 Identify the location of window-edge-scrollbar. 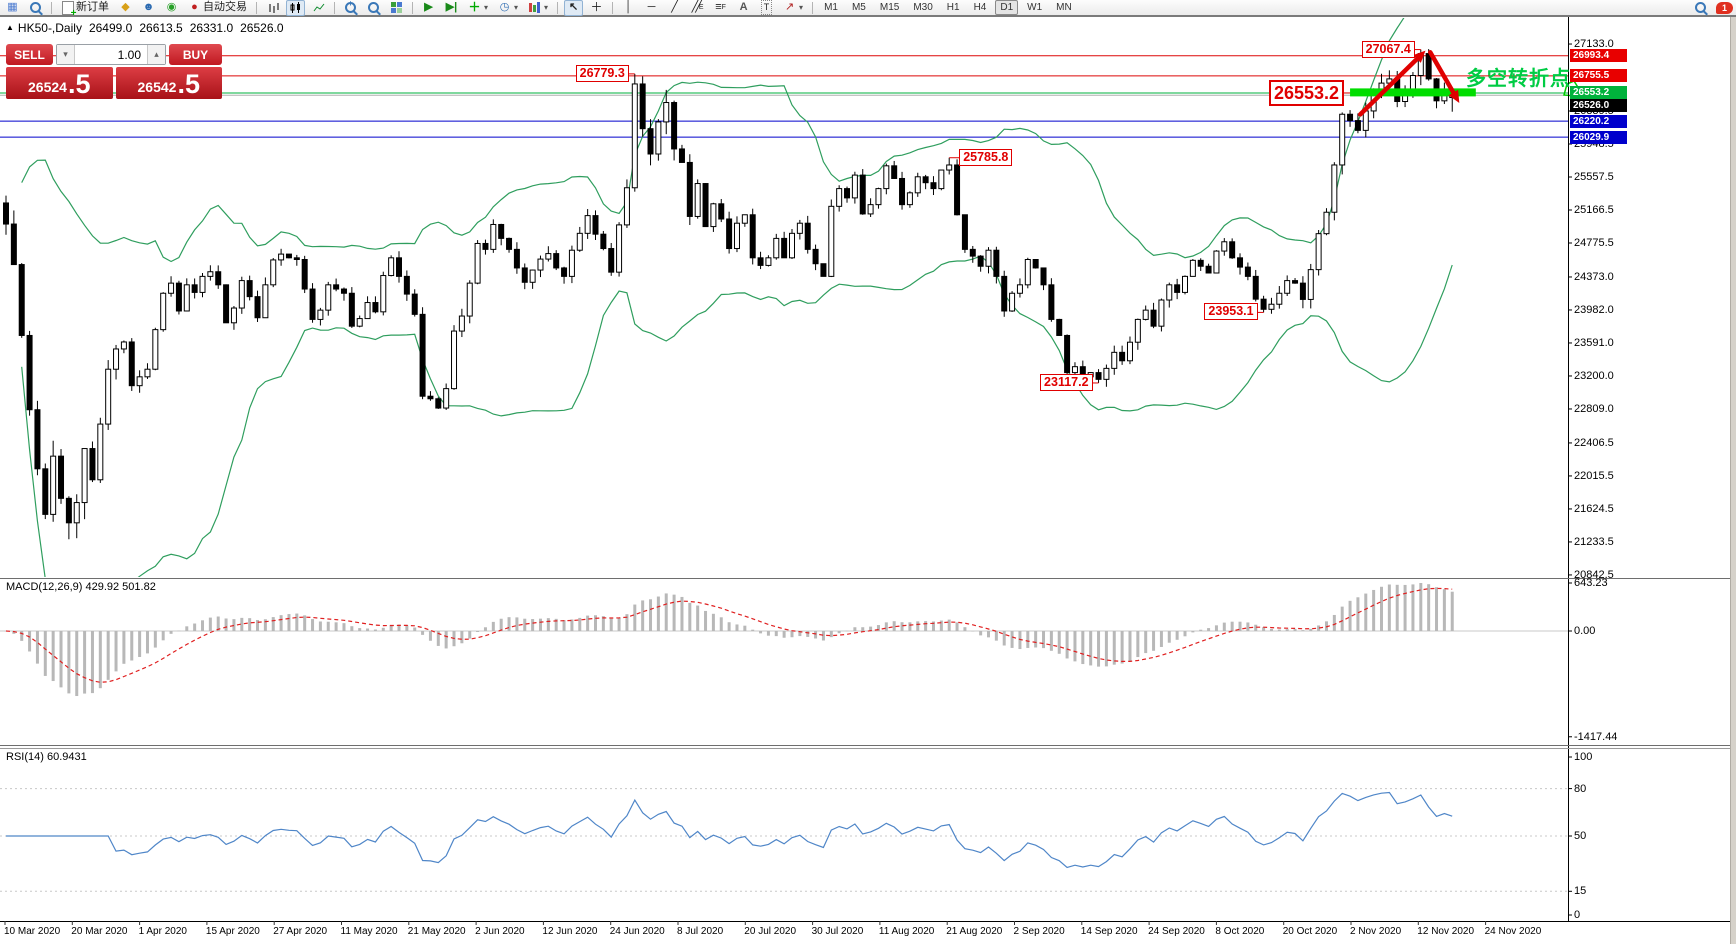
(1733, 479).